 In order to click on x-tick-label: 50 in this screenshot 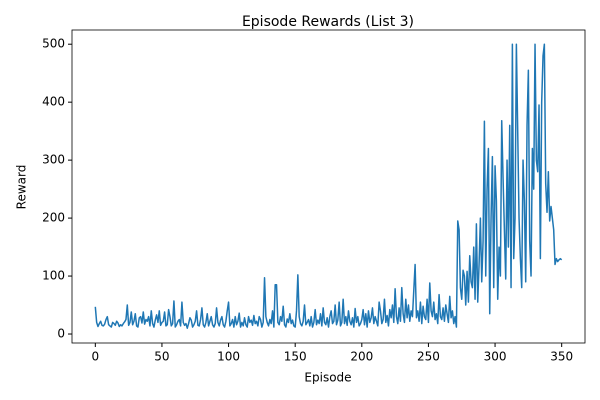, I will do `click(161, 357)`.